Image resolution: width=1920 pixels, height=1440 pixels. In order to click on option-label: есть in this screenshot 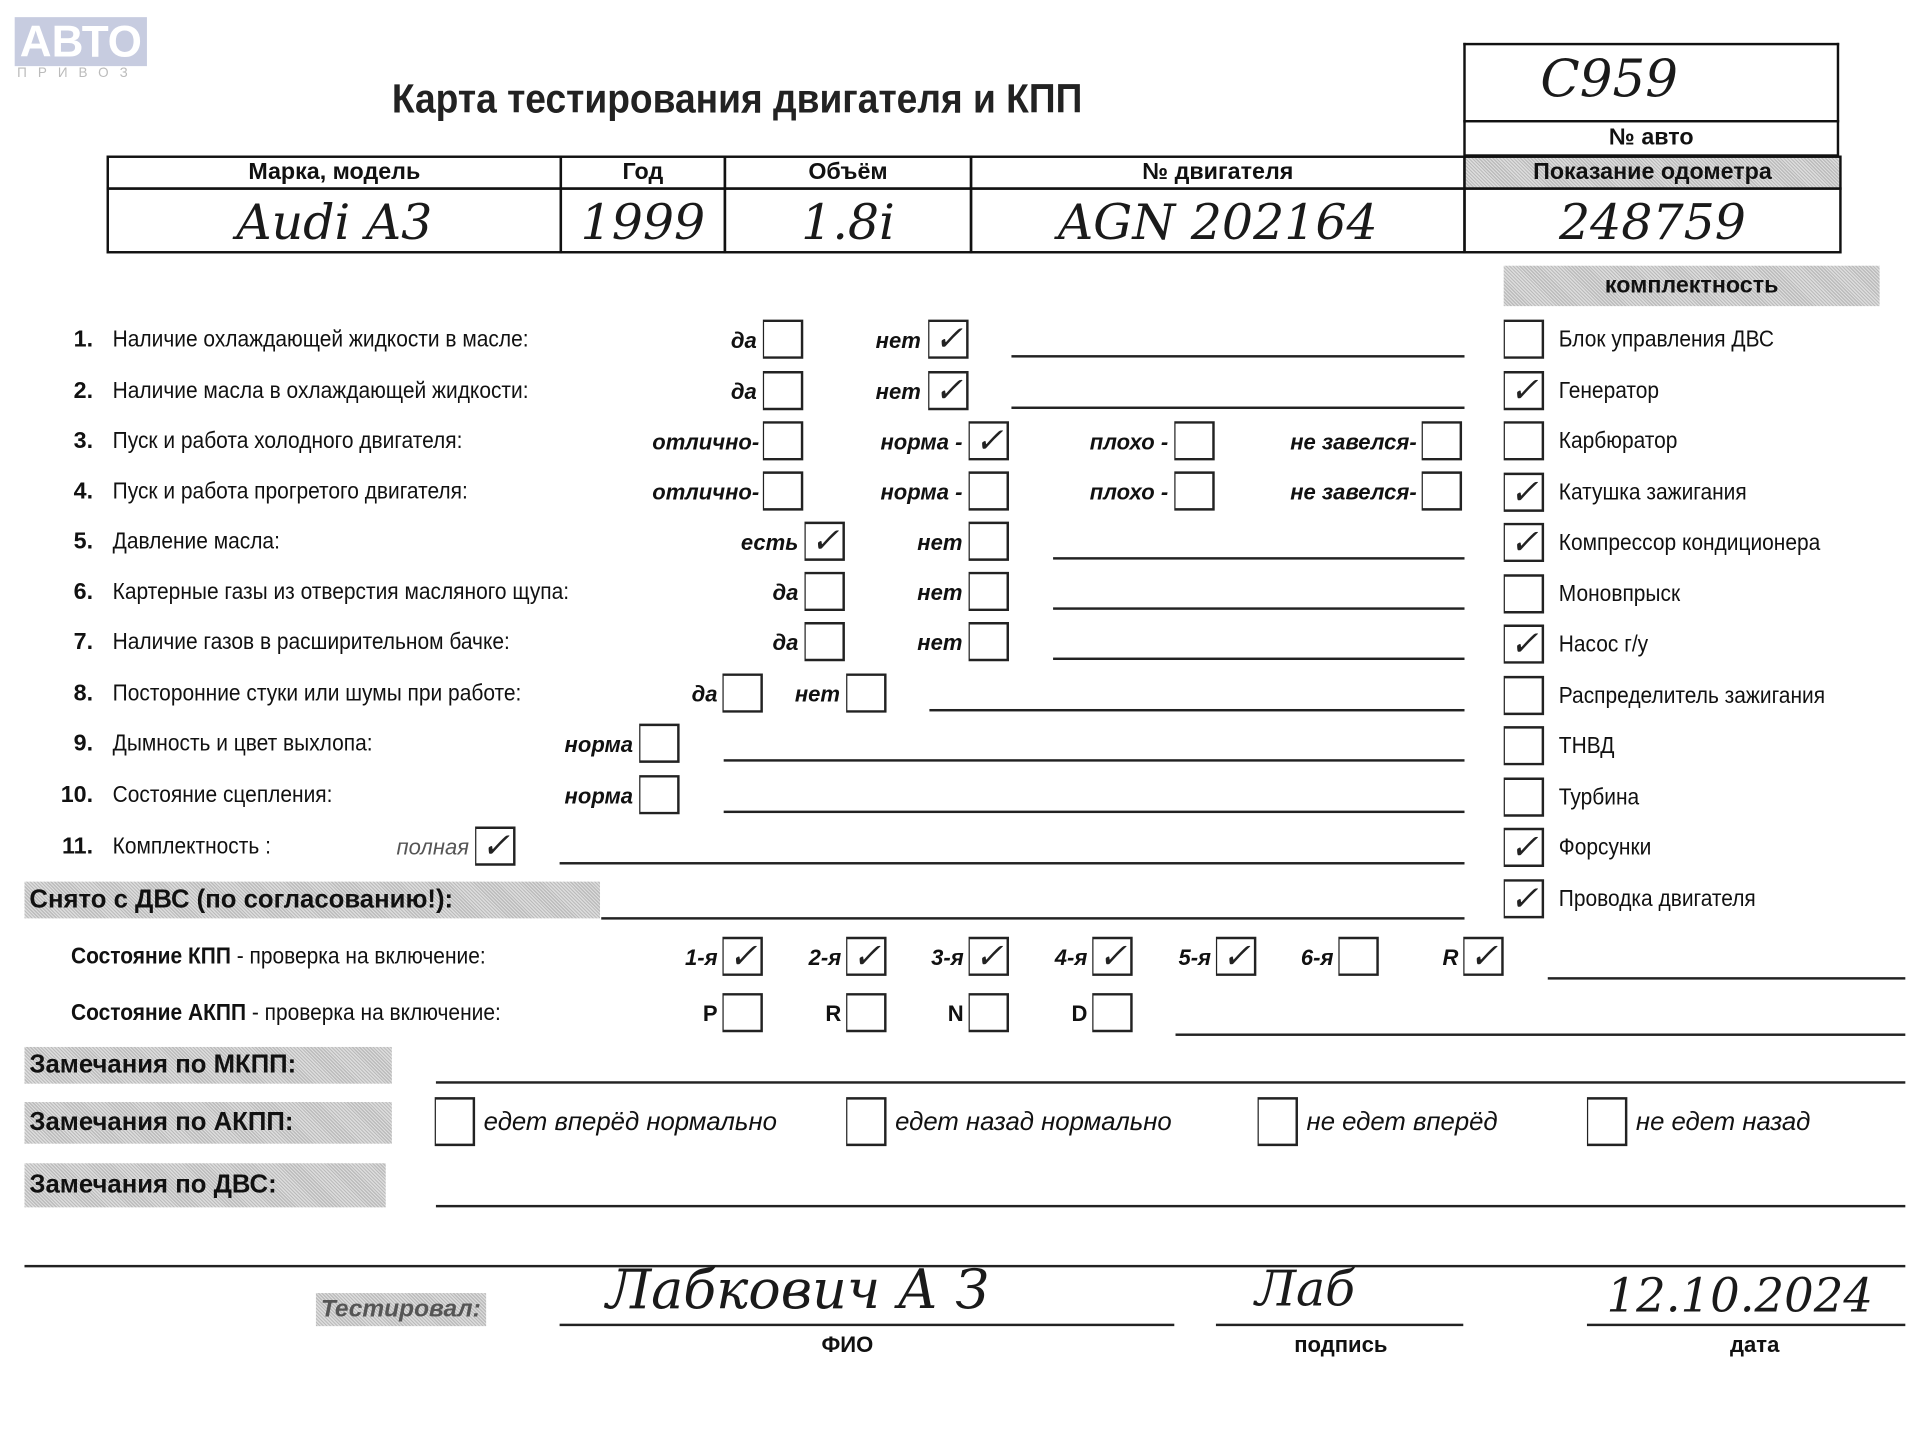, I will do `click(769, 542)`.